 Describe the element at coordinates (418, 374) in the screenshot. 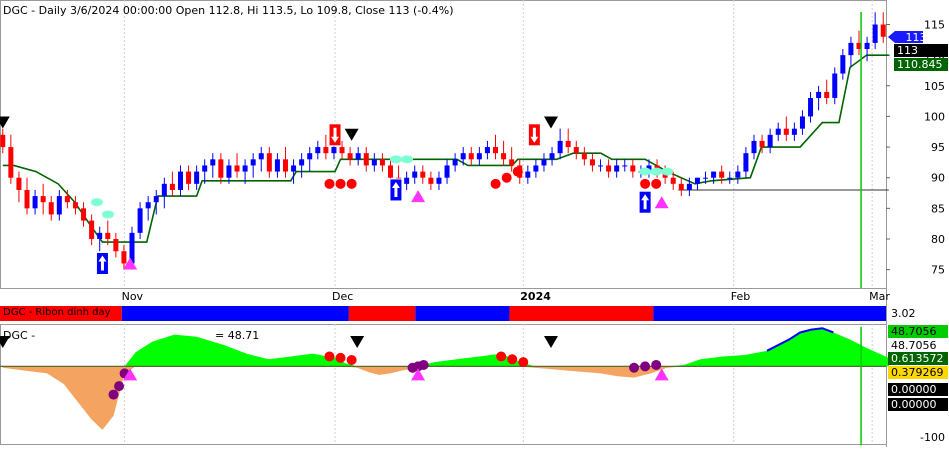

I see `osc-buy-triangle` at that location.